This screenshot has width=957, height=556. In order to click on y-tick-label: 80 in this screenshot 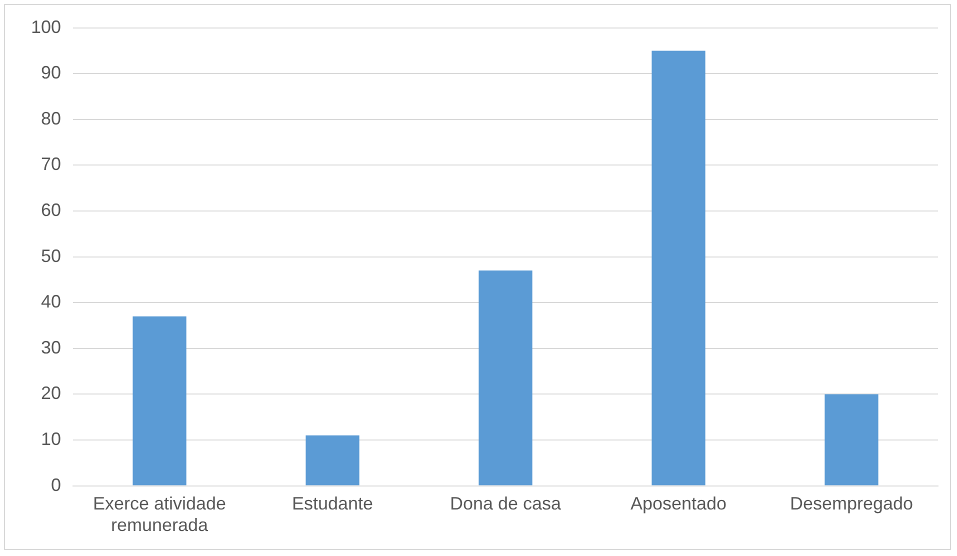, I will do `click(51, 118)`.